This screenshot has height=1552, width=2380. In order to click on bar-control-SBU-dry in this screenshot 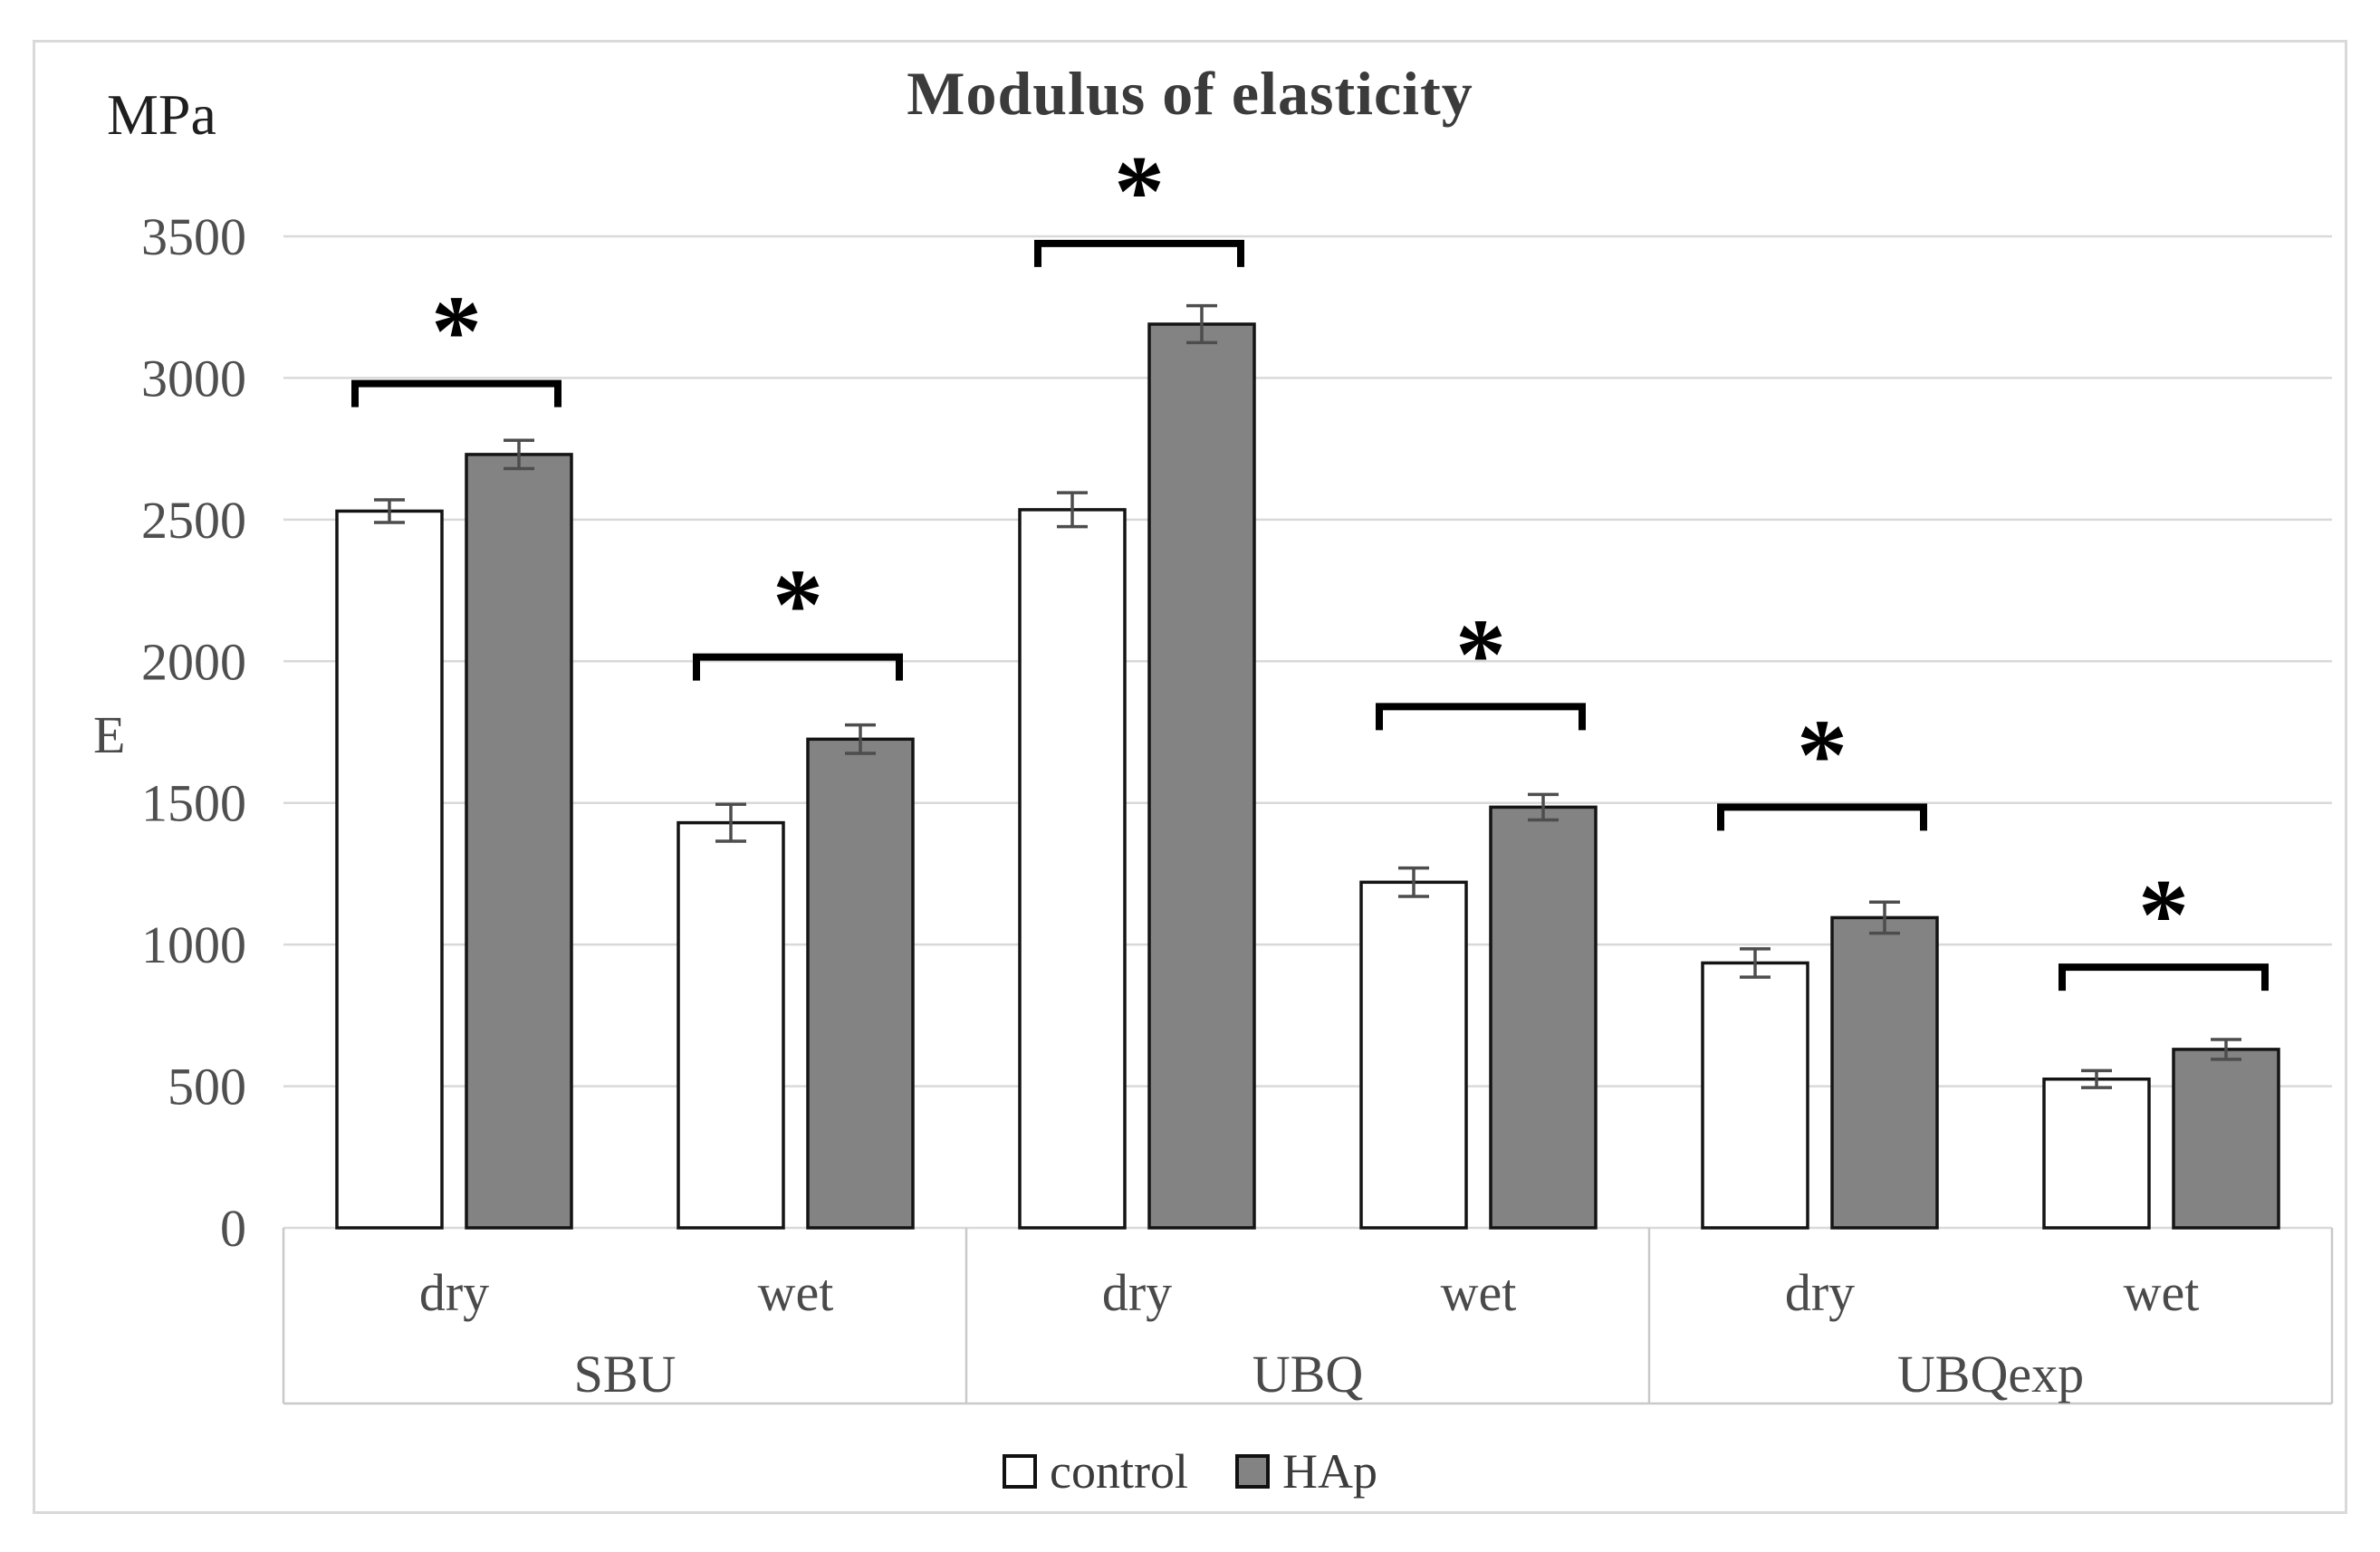, I will do `click(390, 869)`.